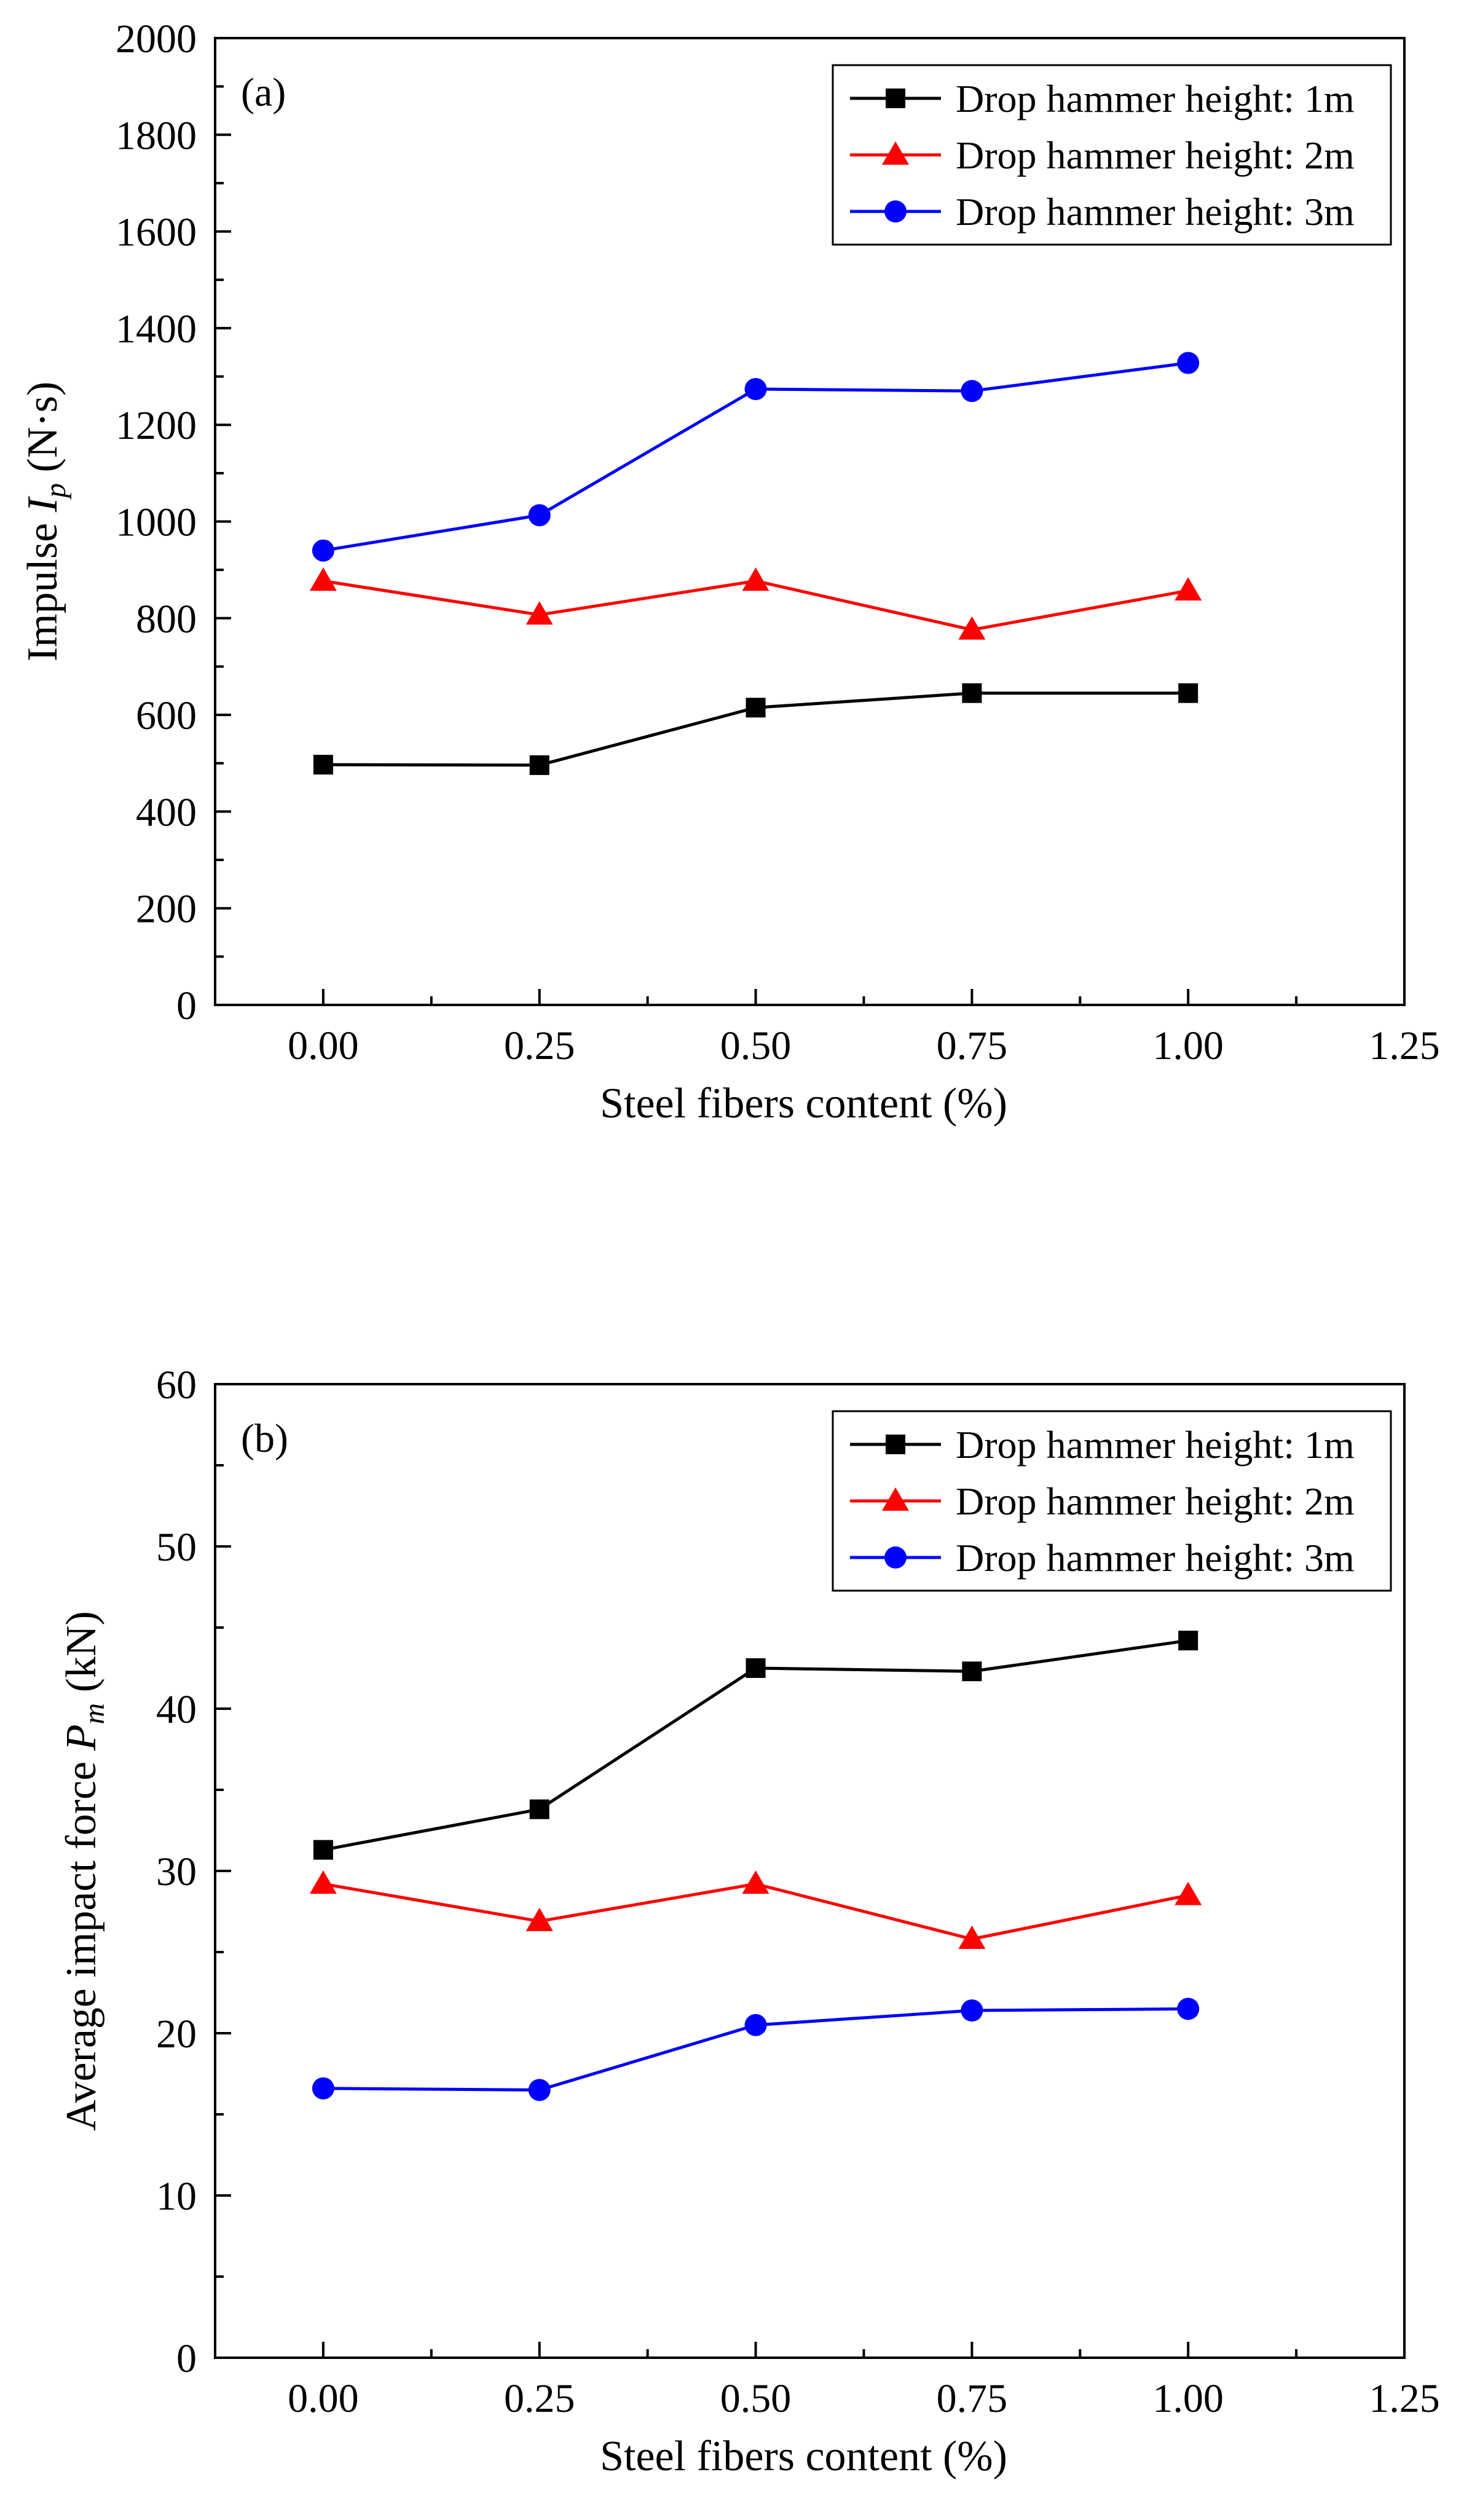 This screenshot has height=2520, width=1472. Describe the element at coordinates (82, 1737) in the screenshot. I see `y-axis-title-symbol: P` at that location.